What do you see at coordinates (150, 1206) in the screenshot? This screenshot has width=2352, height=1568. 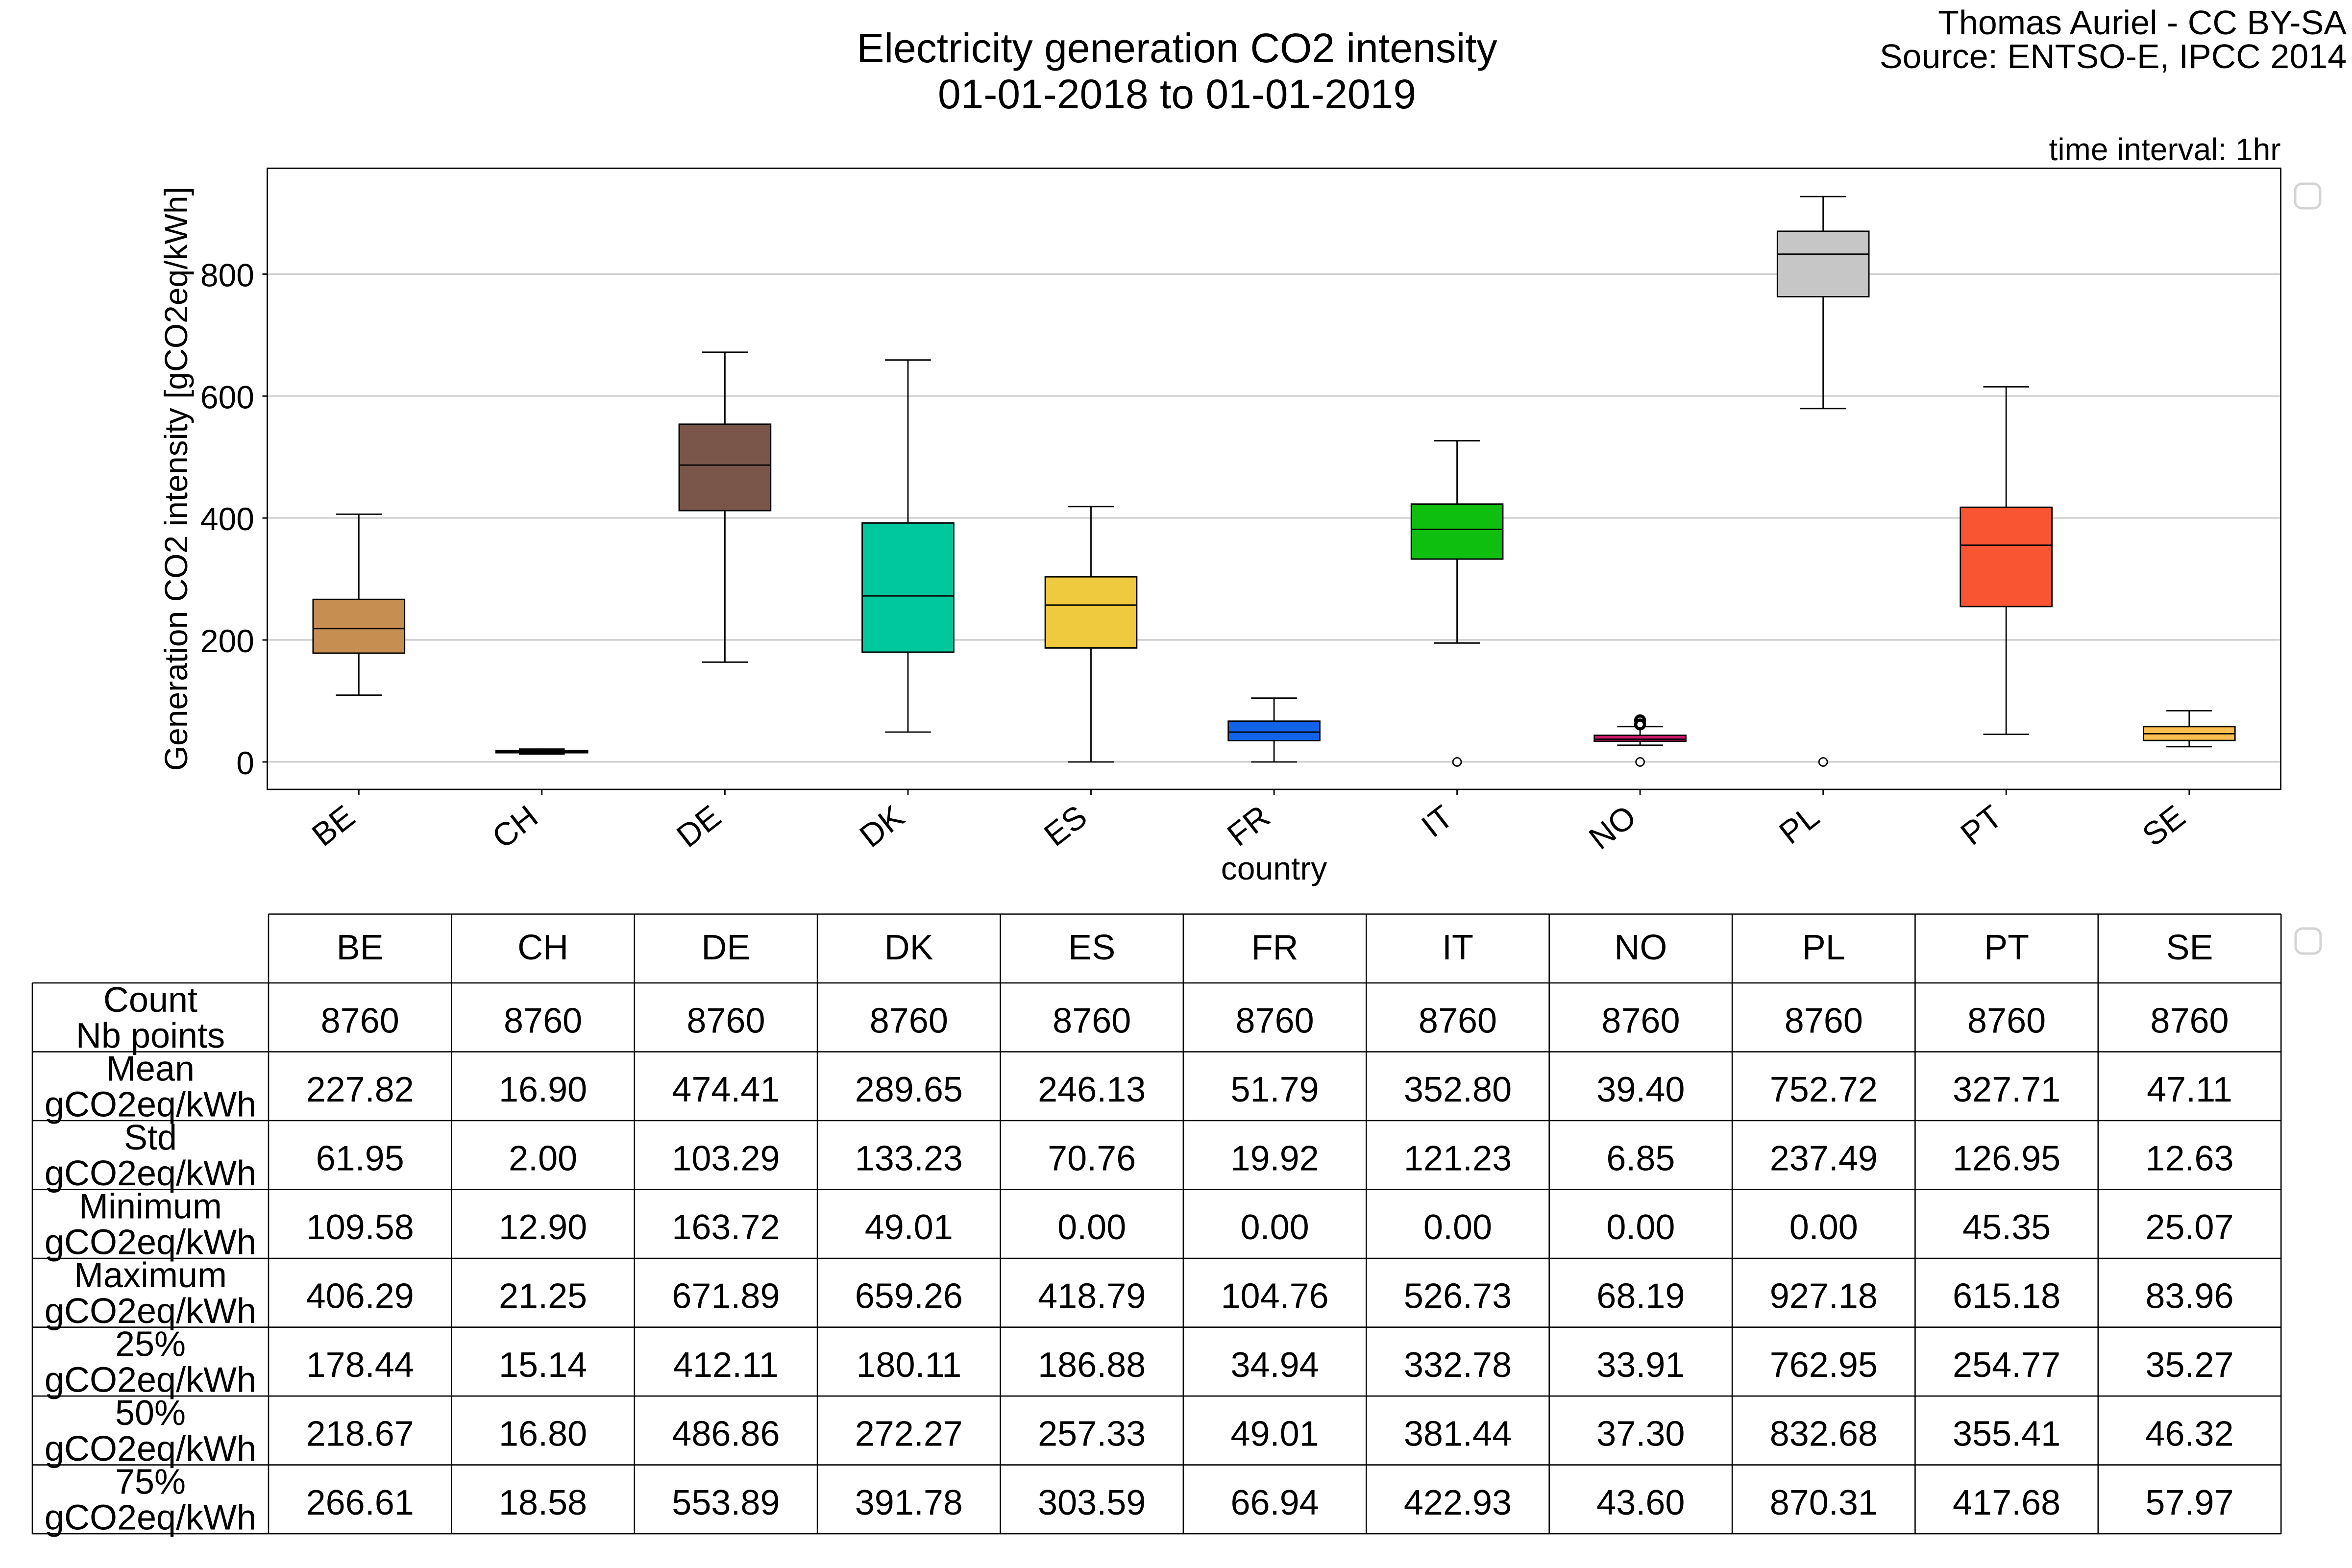 I see `svg-text: Minimum` at bounding box center [150, 1206].